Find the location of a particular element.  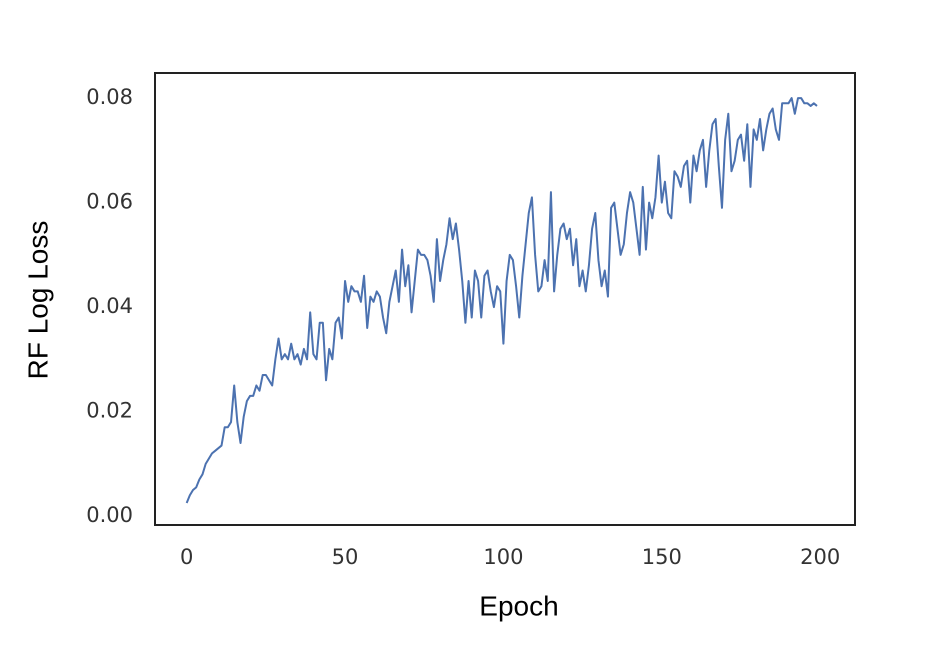

y-tick-label: 0.04 is located at coordinates (109, 306).